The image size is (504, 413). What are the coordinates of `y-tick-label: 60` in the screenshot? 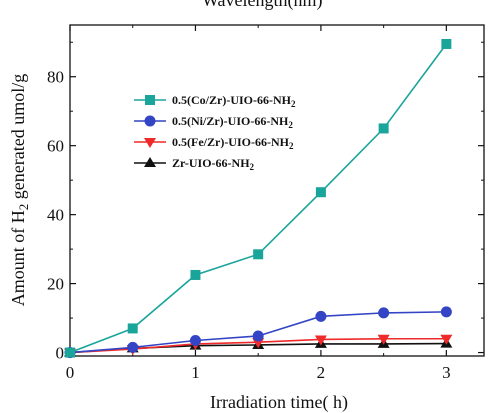 It's located at (55, 146).